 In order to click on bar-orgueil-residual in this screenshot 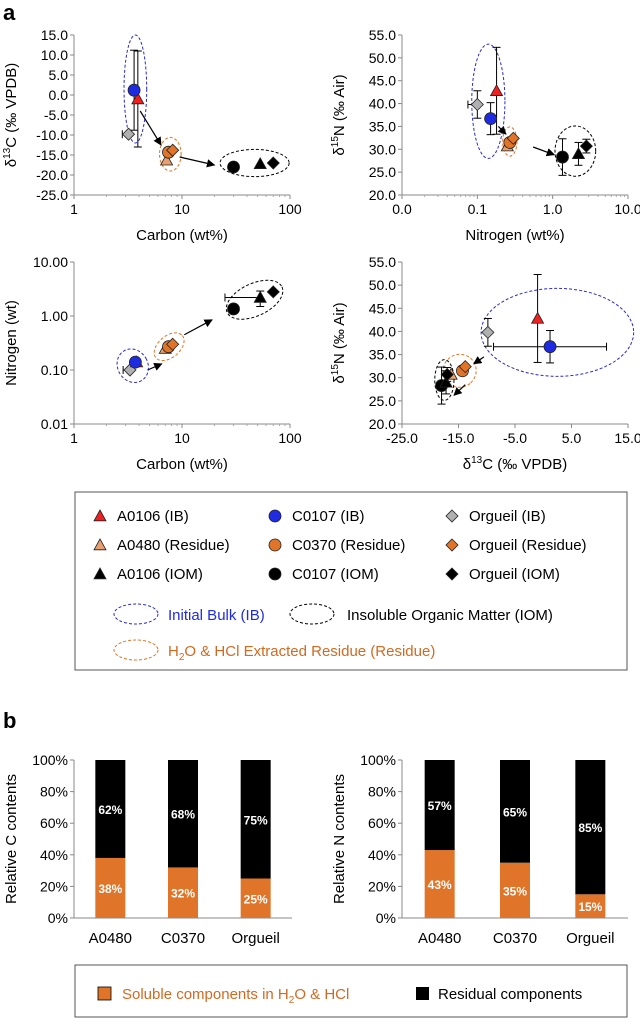, I will do `click(590, 827)`.